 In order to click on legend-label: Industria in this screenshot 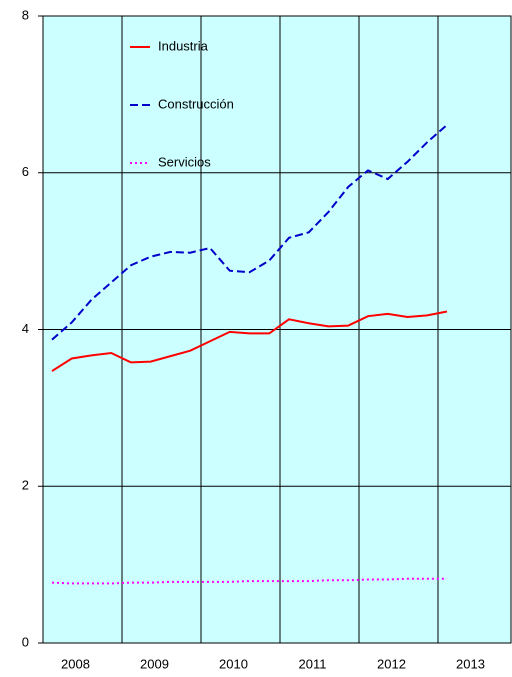, I will do `click(183, 45)`.